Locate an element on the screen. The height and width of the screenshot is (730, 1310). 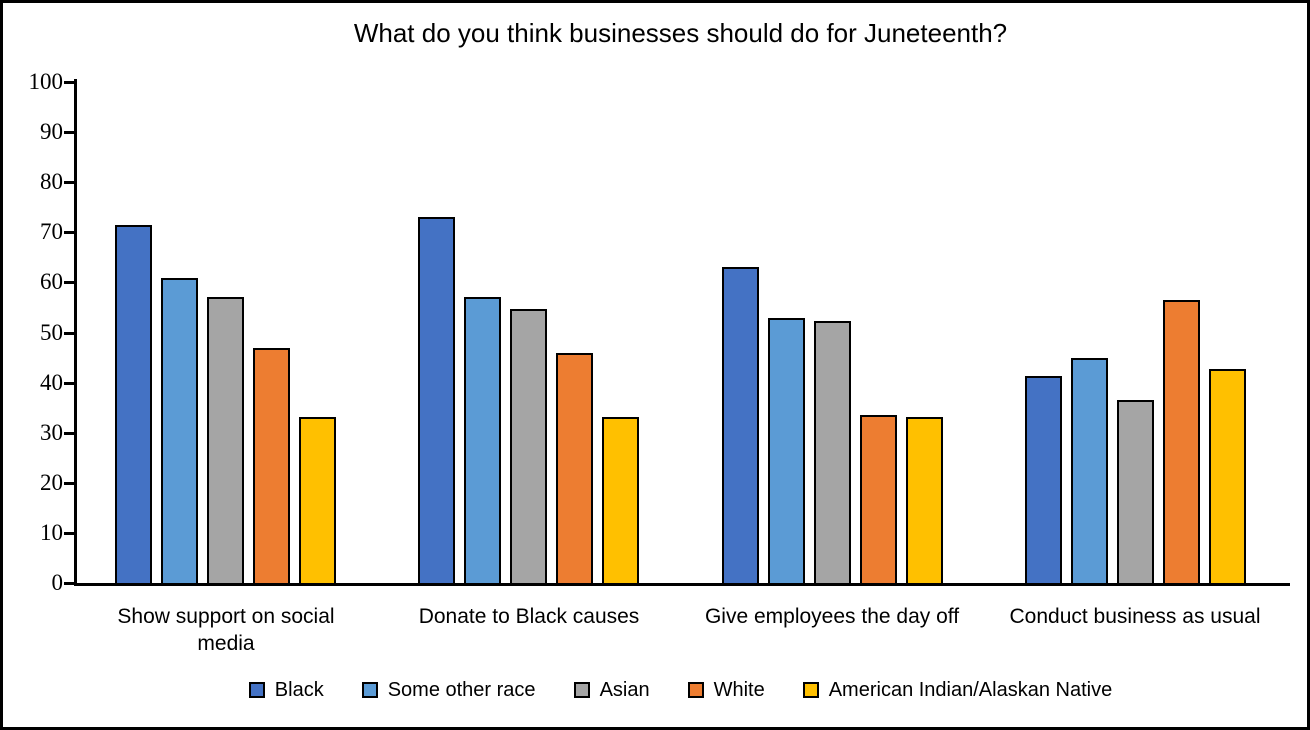
y-tick-label: 60 is located at coordinates (51, 282).